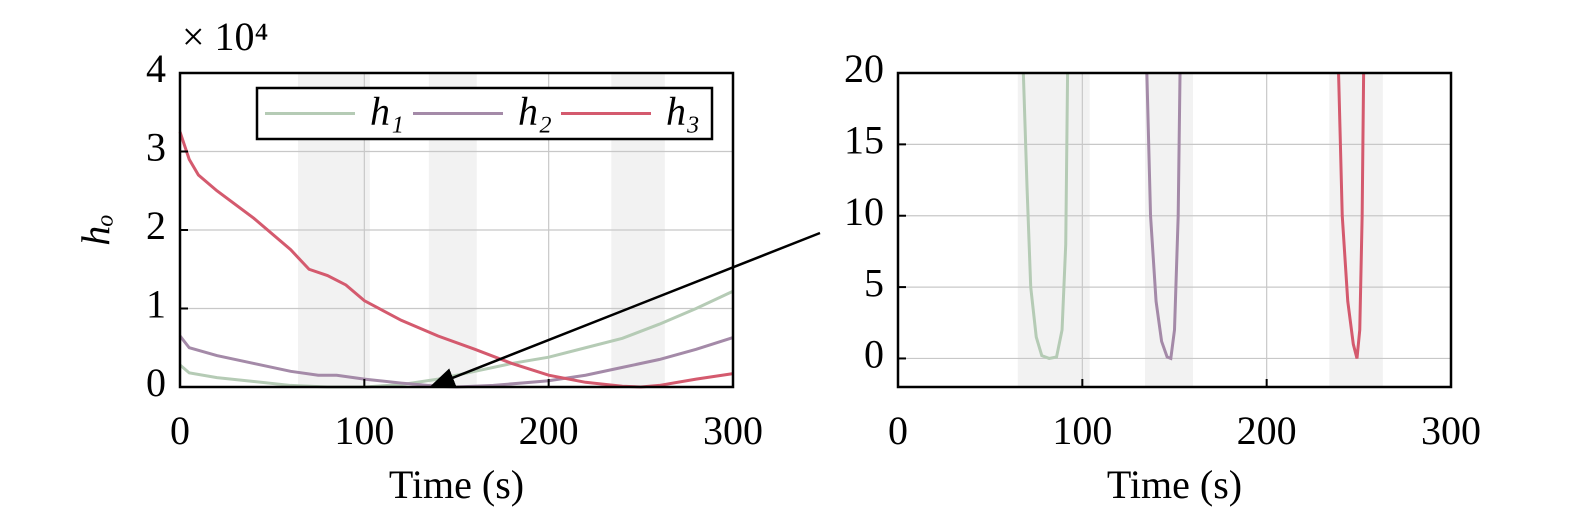 This screenshot has width=1575, height=520. I want to click on y-tick-label: 2, so click(156, 225).